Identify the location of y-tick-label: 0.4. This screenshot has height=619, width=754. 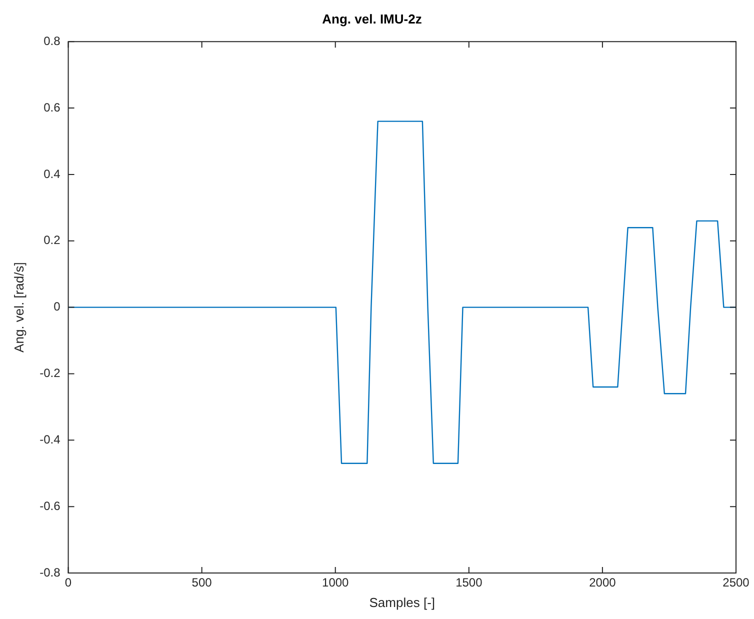
(52, 173).